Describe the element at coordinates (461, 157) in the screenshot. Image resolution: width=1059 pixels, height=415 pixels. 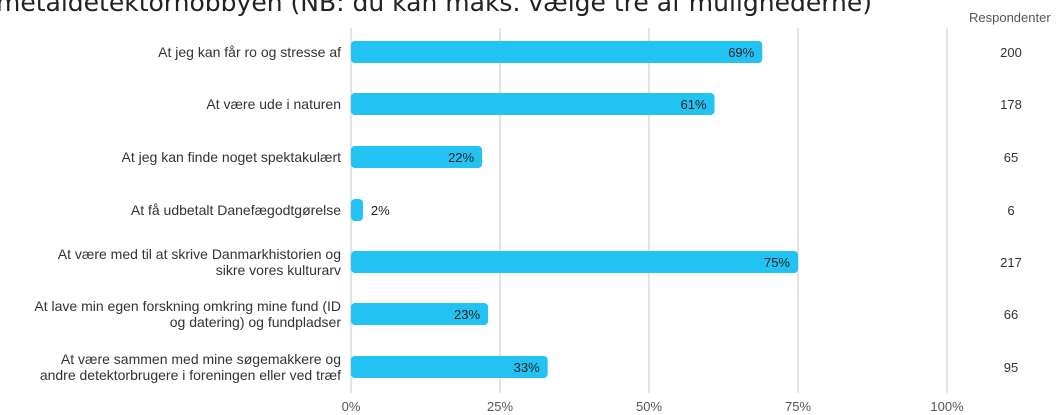
I see `bar-value-label: 22%` at that location.